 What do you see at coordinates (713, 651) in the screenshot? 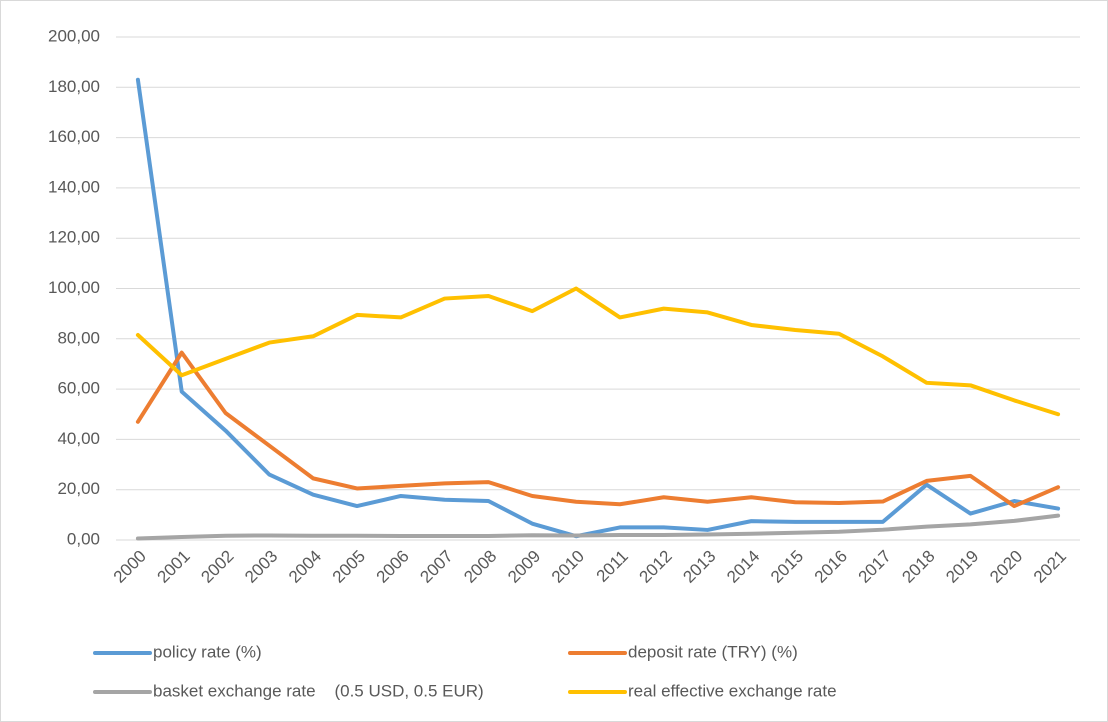
I see `legend-label: deposit rate (TRY) (%)` at bounding box center [713, 651].